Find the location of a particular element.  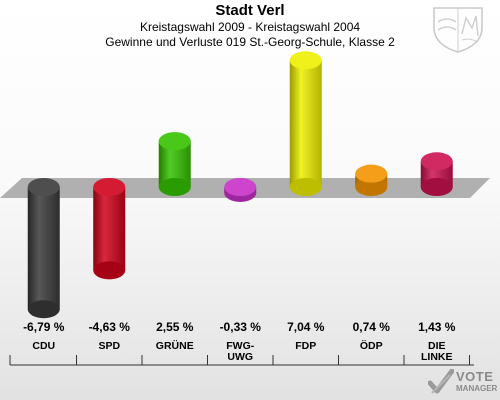

bar-gr-ne is located at coordinates (174, 164).